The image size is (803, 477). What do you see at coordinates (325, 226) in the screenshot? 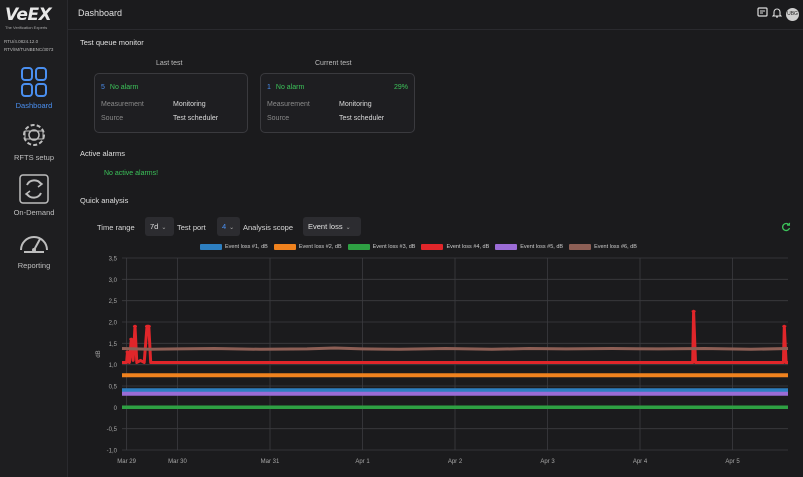
I see `analysis-scope-value: Event loss` at bounding box center [325, 226].